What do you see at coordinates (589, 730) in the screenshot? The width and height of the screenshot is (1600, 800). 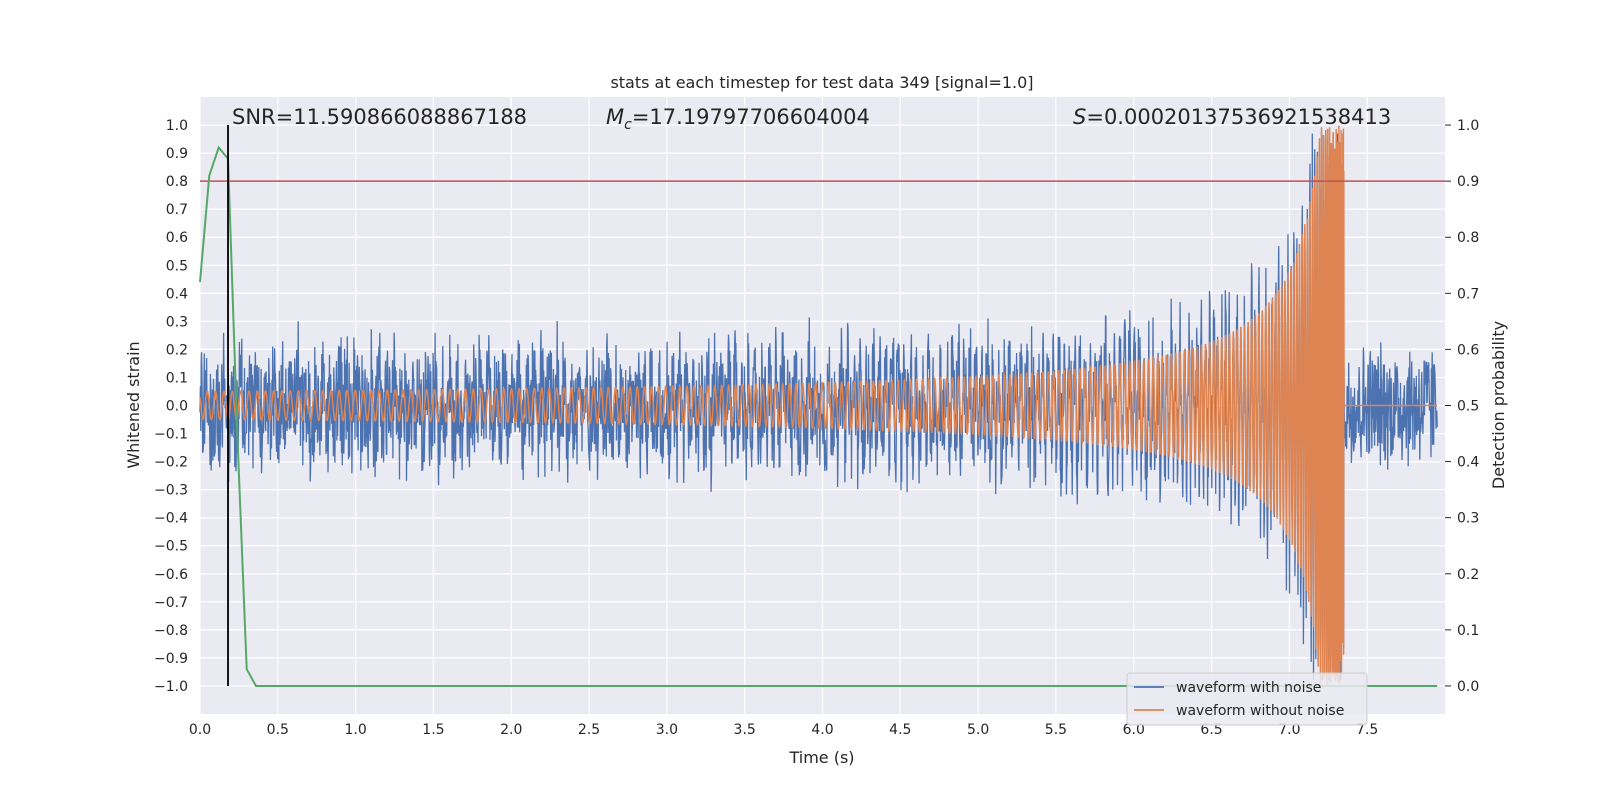 I see `x-tick-label: 2.5` at bounding box center [589, 730].